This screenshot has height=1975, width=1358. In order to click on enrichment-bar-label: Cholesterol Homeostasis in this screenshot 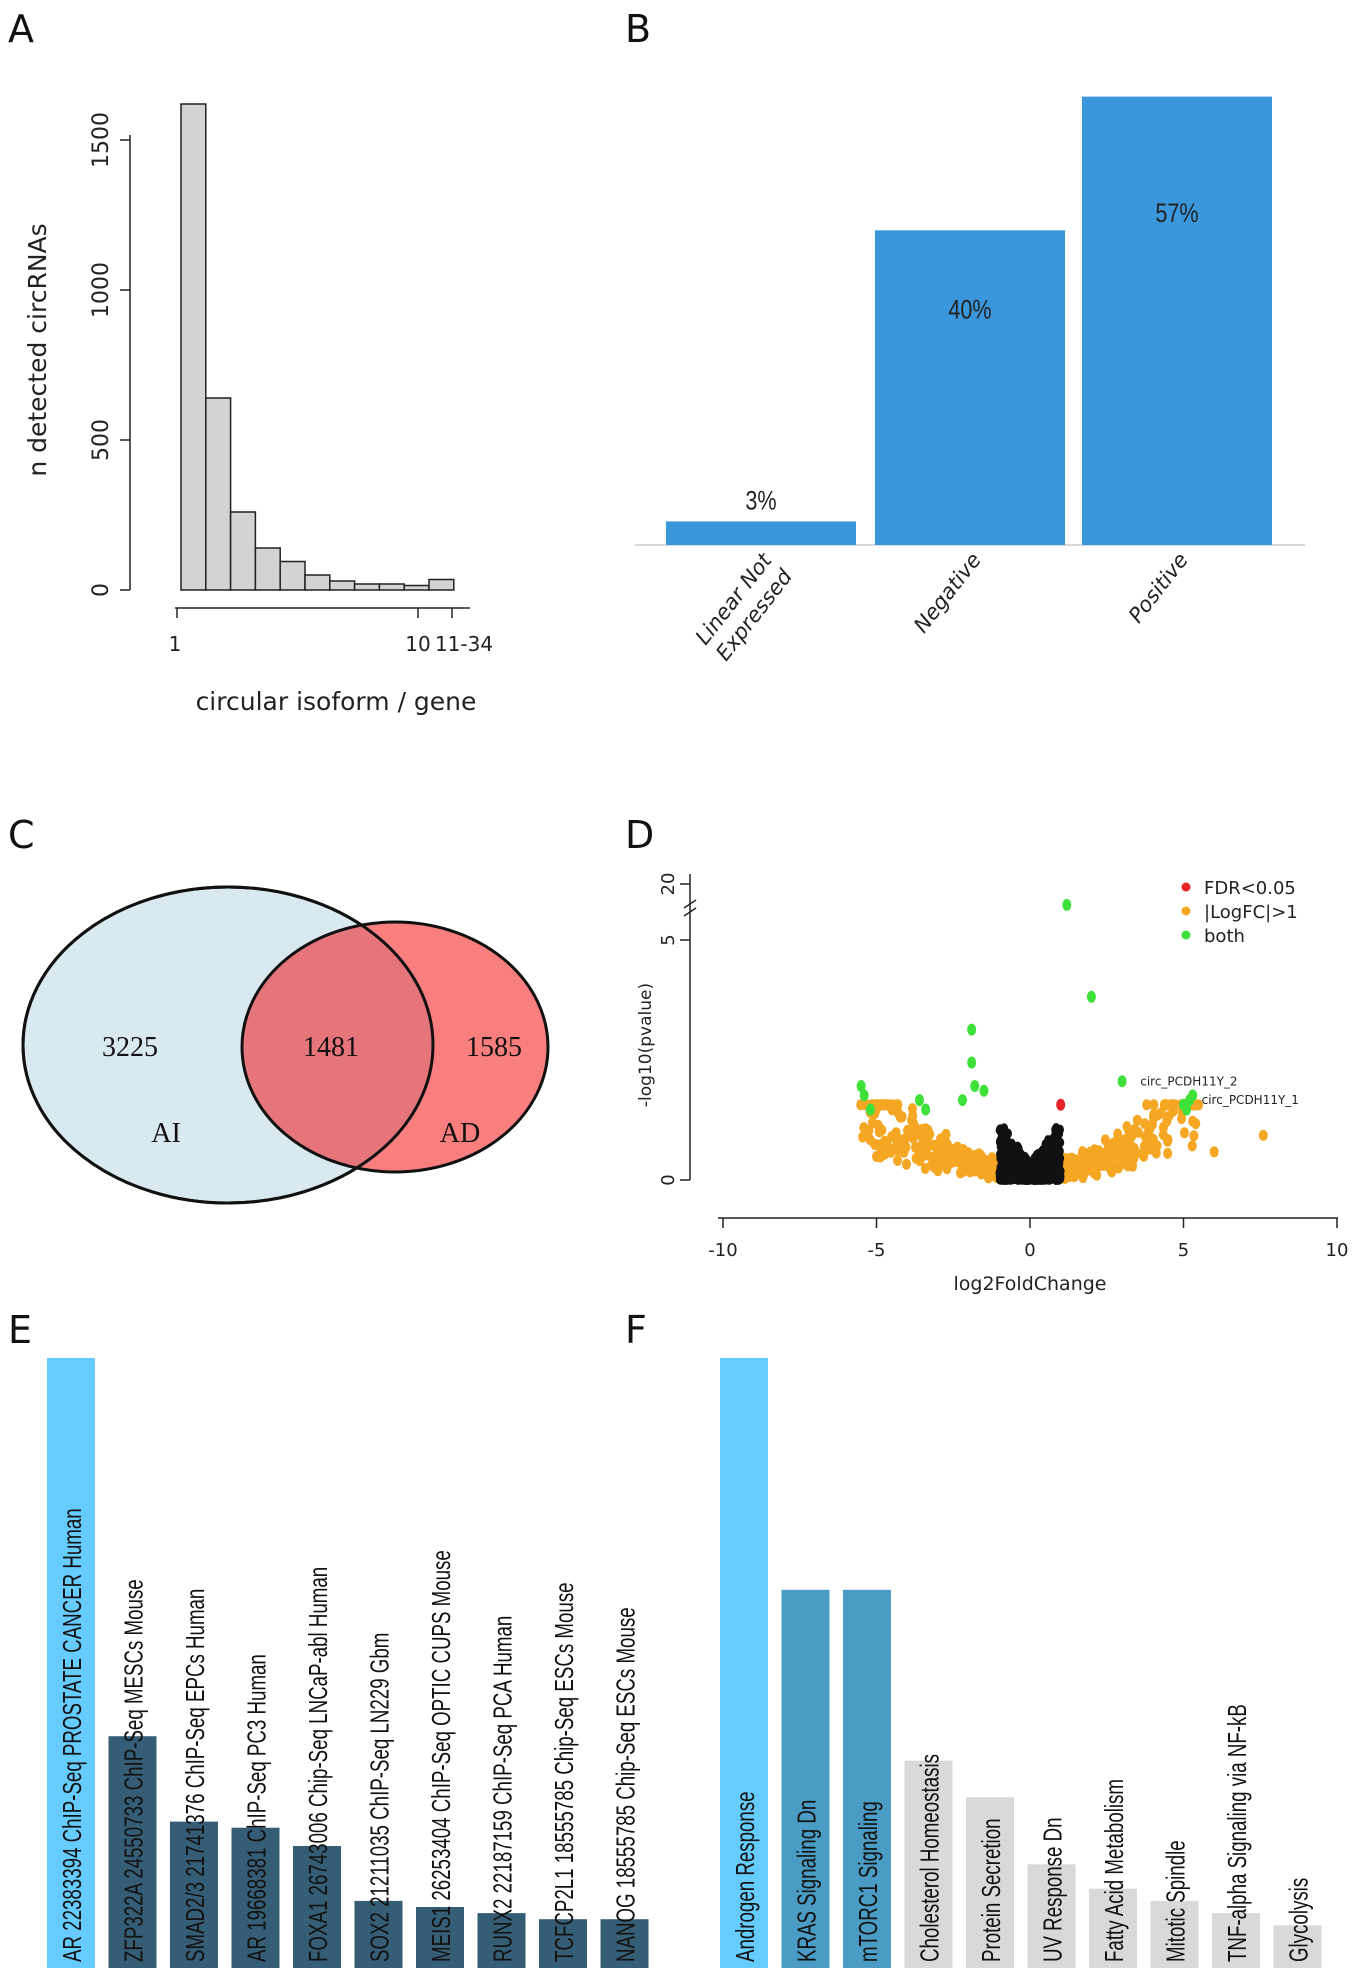, I will do `click(929, 1858)`.